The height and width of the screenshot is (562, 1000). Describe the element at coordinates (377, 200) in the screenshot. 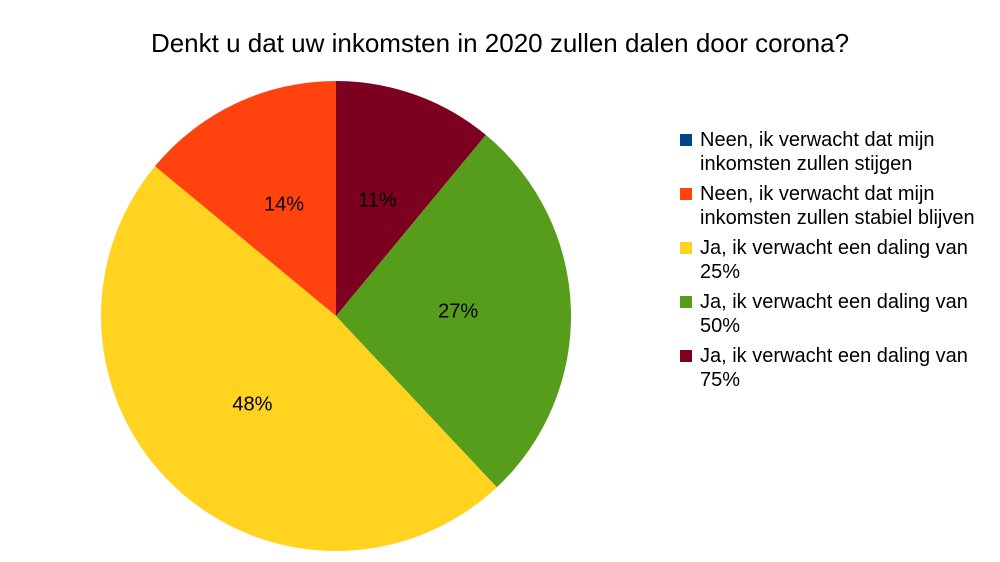

I see `data-label: 11%` at that location.